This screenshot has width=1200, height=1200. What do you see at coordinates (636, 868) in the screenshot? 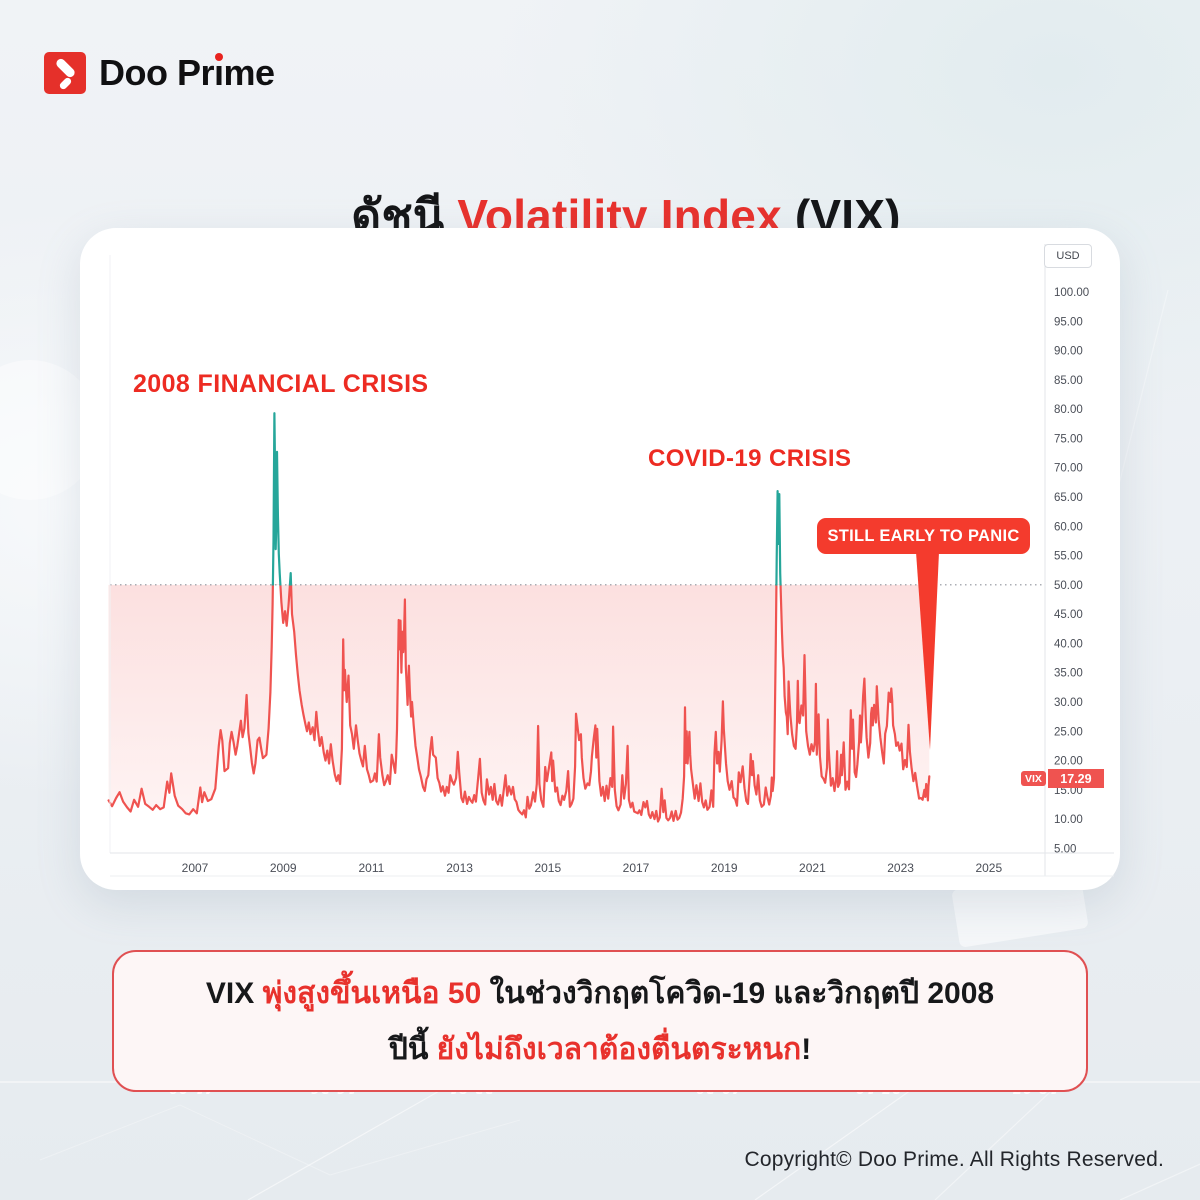
I see `x-tick-label: 2017` at bounding box center [636, 868].